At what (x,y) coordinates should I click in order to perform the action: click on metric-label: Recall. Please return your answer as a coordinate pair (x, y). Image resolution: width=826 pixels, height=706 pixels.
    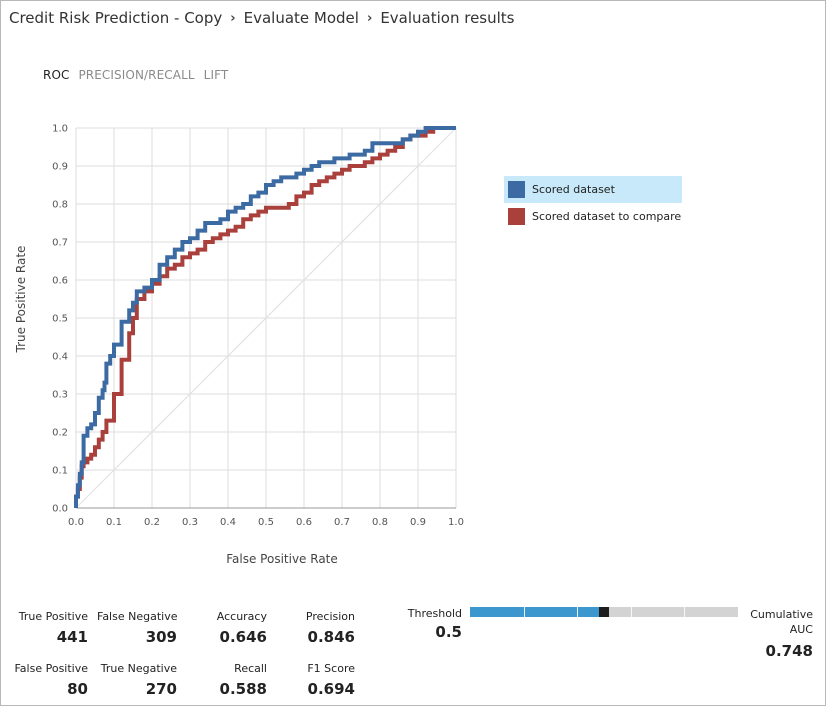
    Looking at the image, I should click on (250, 668).